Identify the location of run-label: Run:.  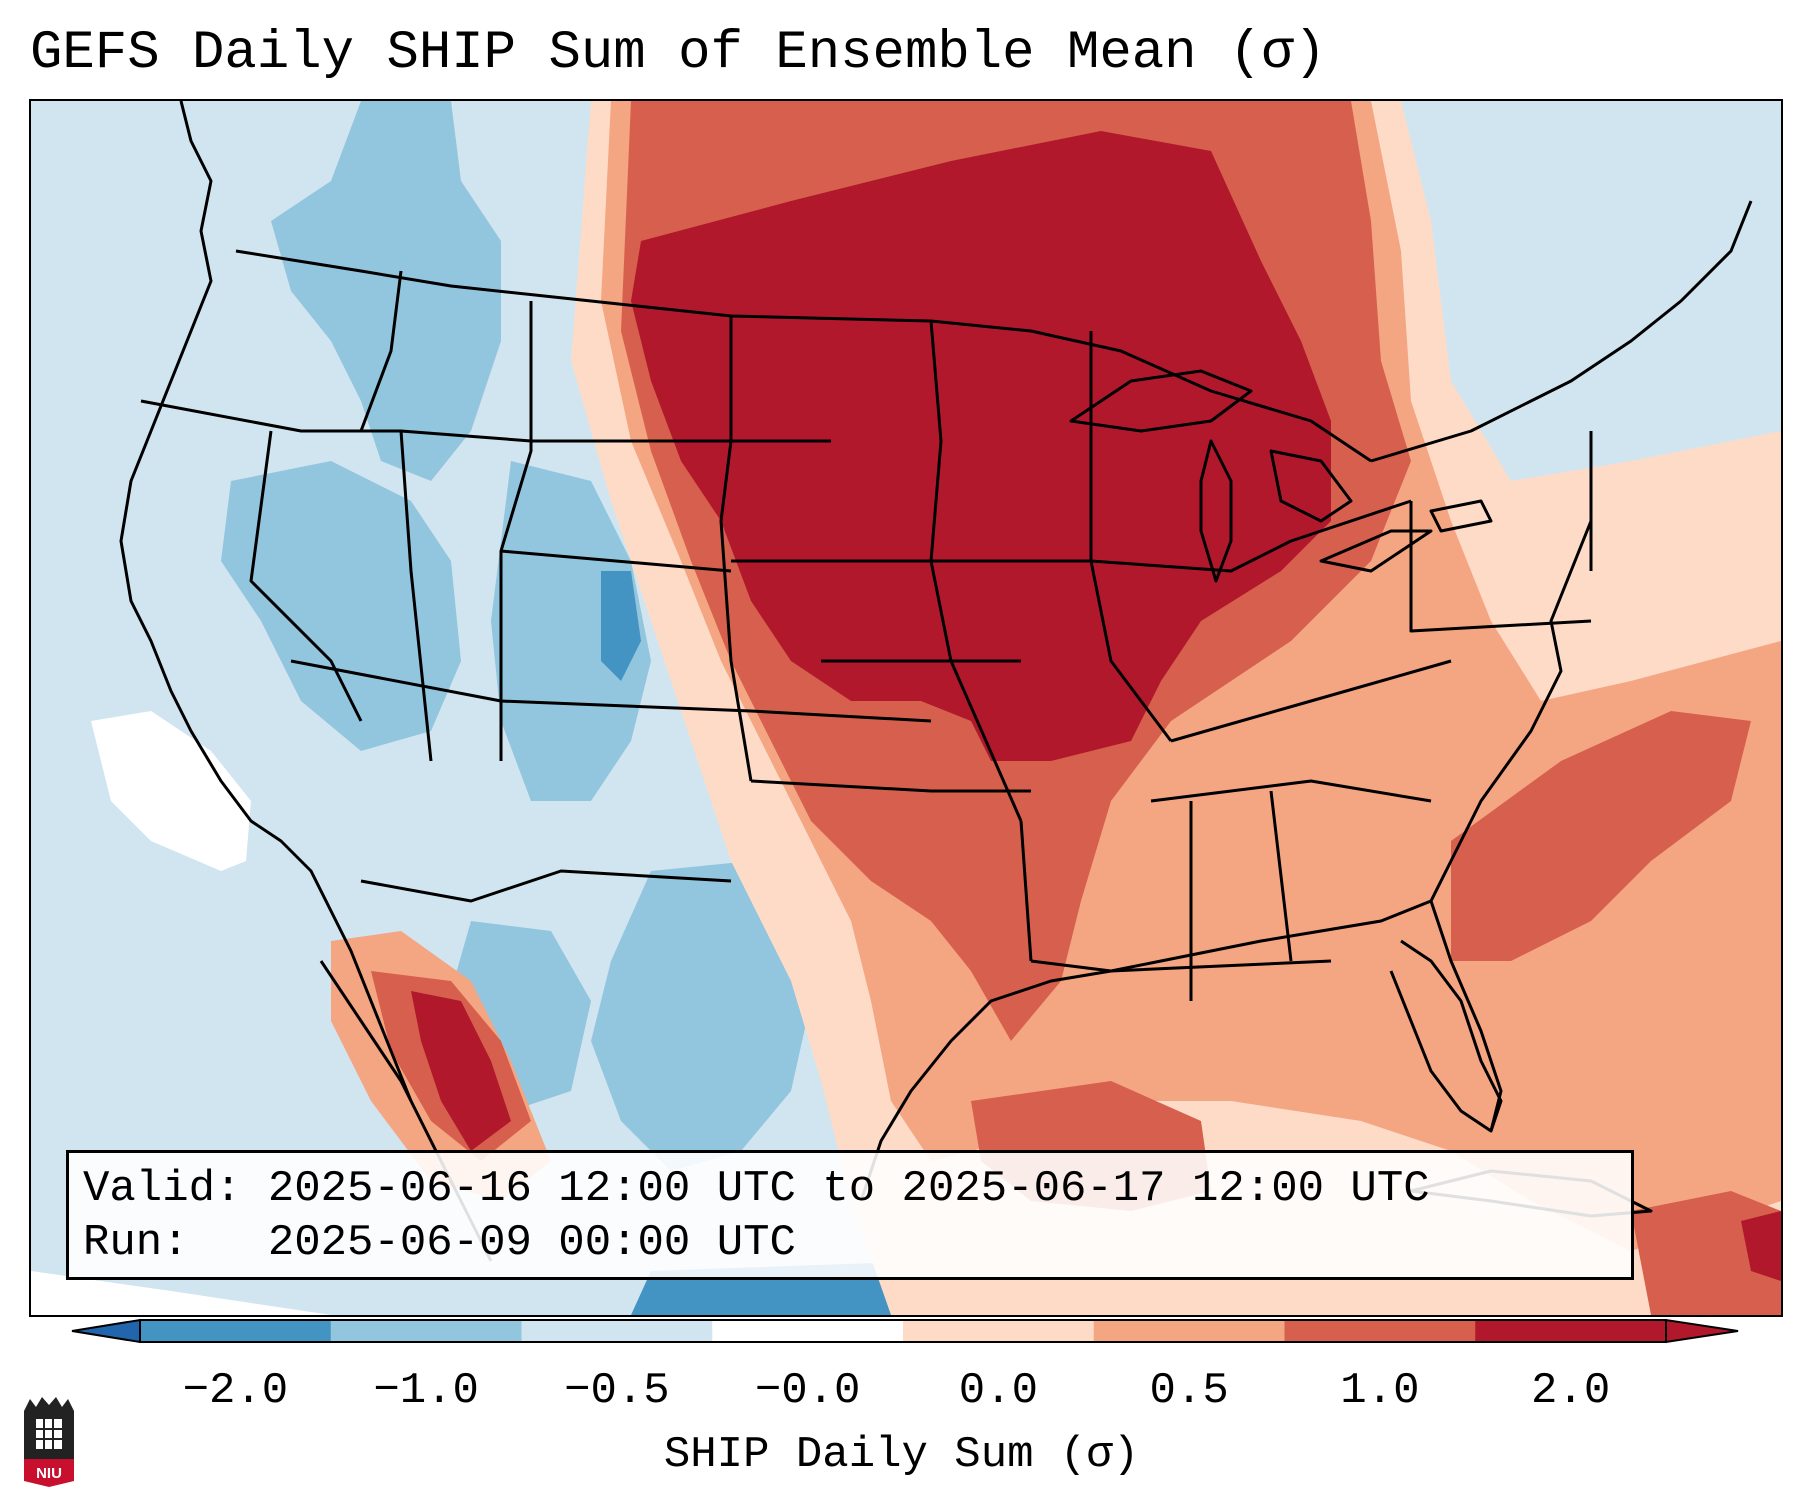
(136, 1243).